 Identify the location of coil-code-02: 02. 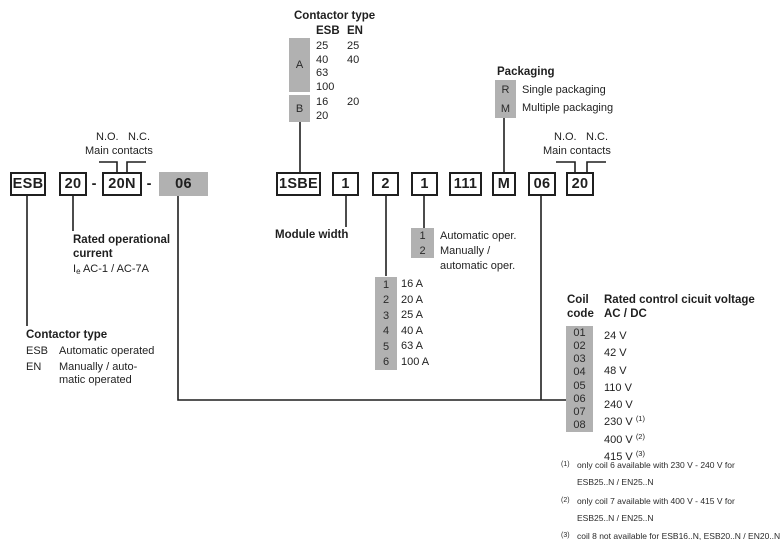
(579, 345).